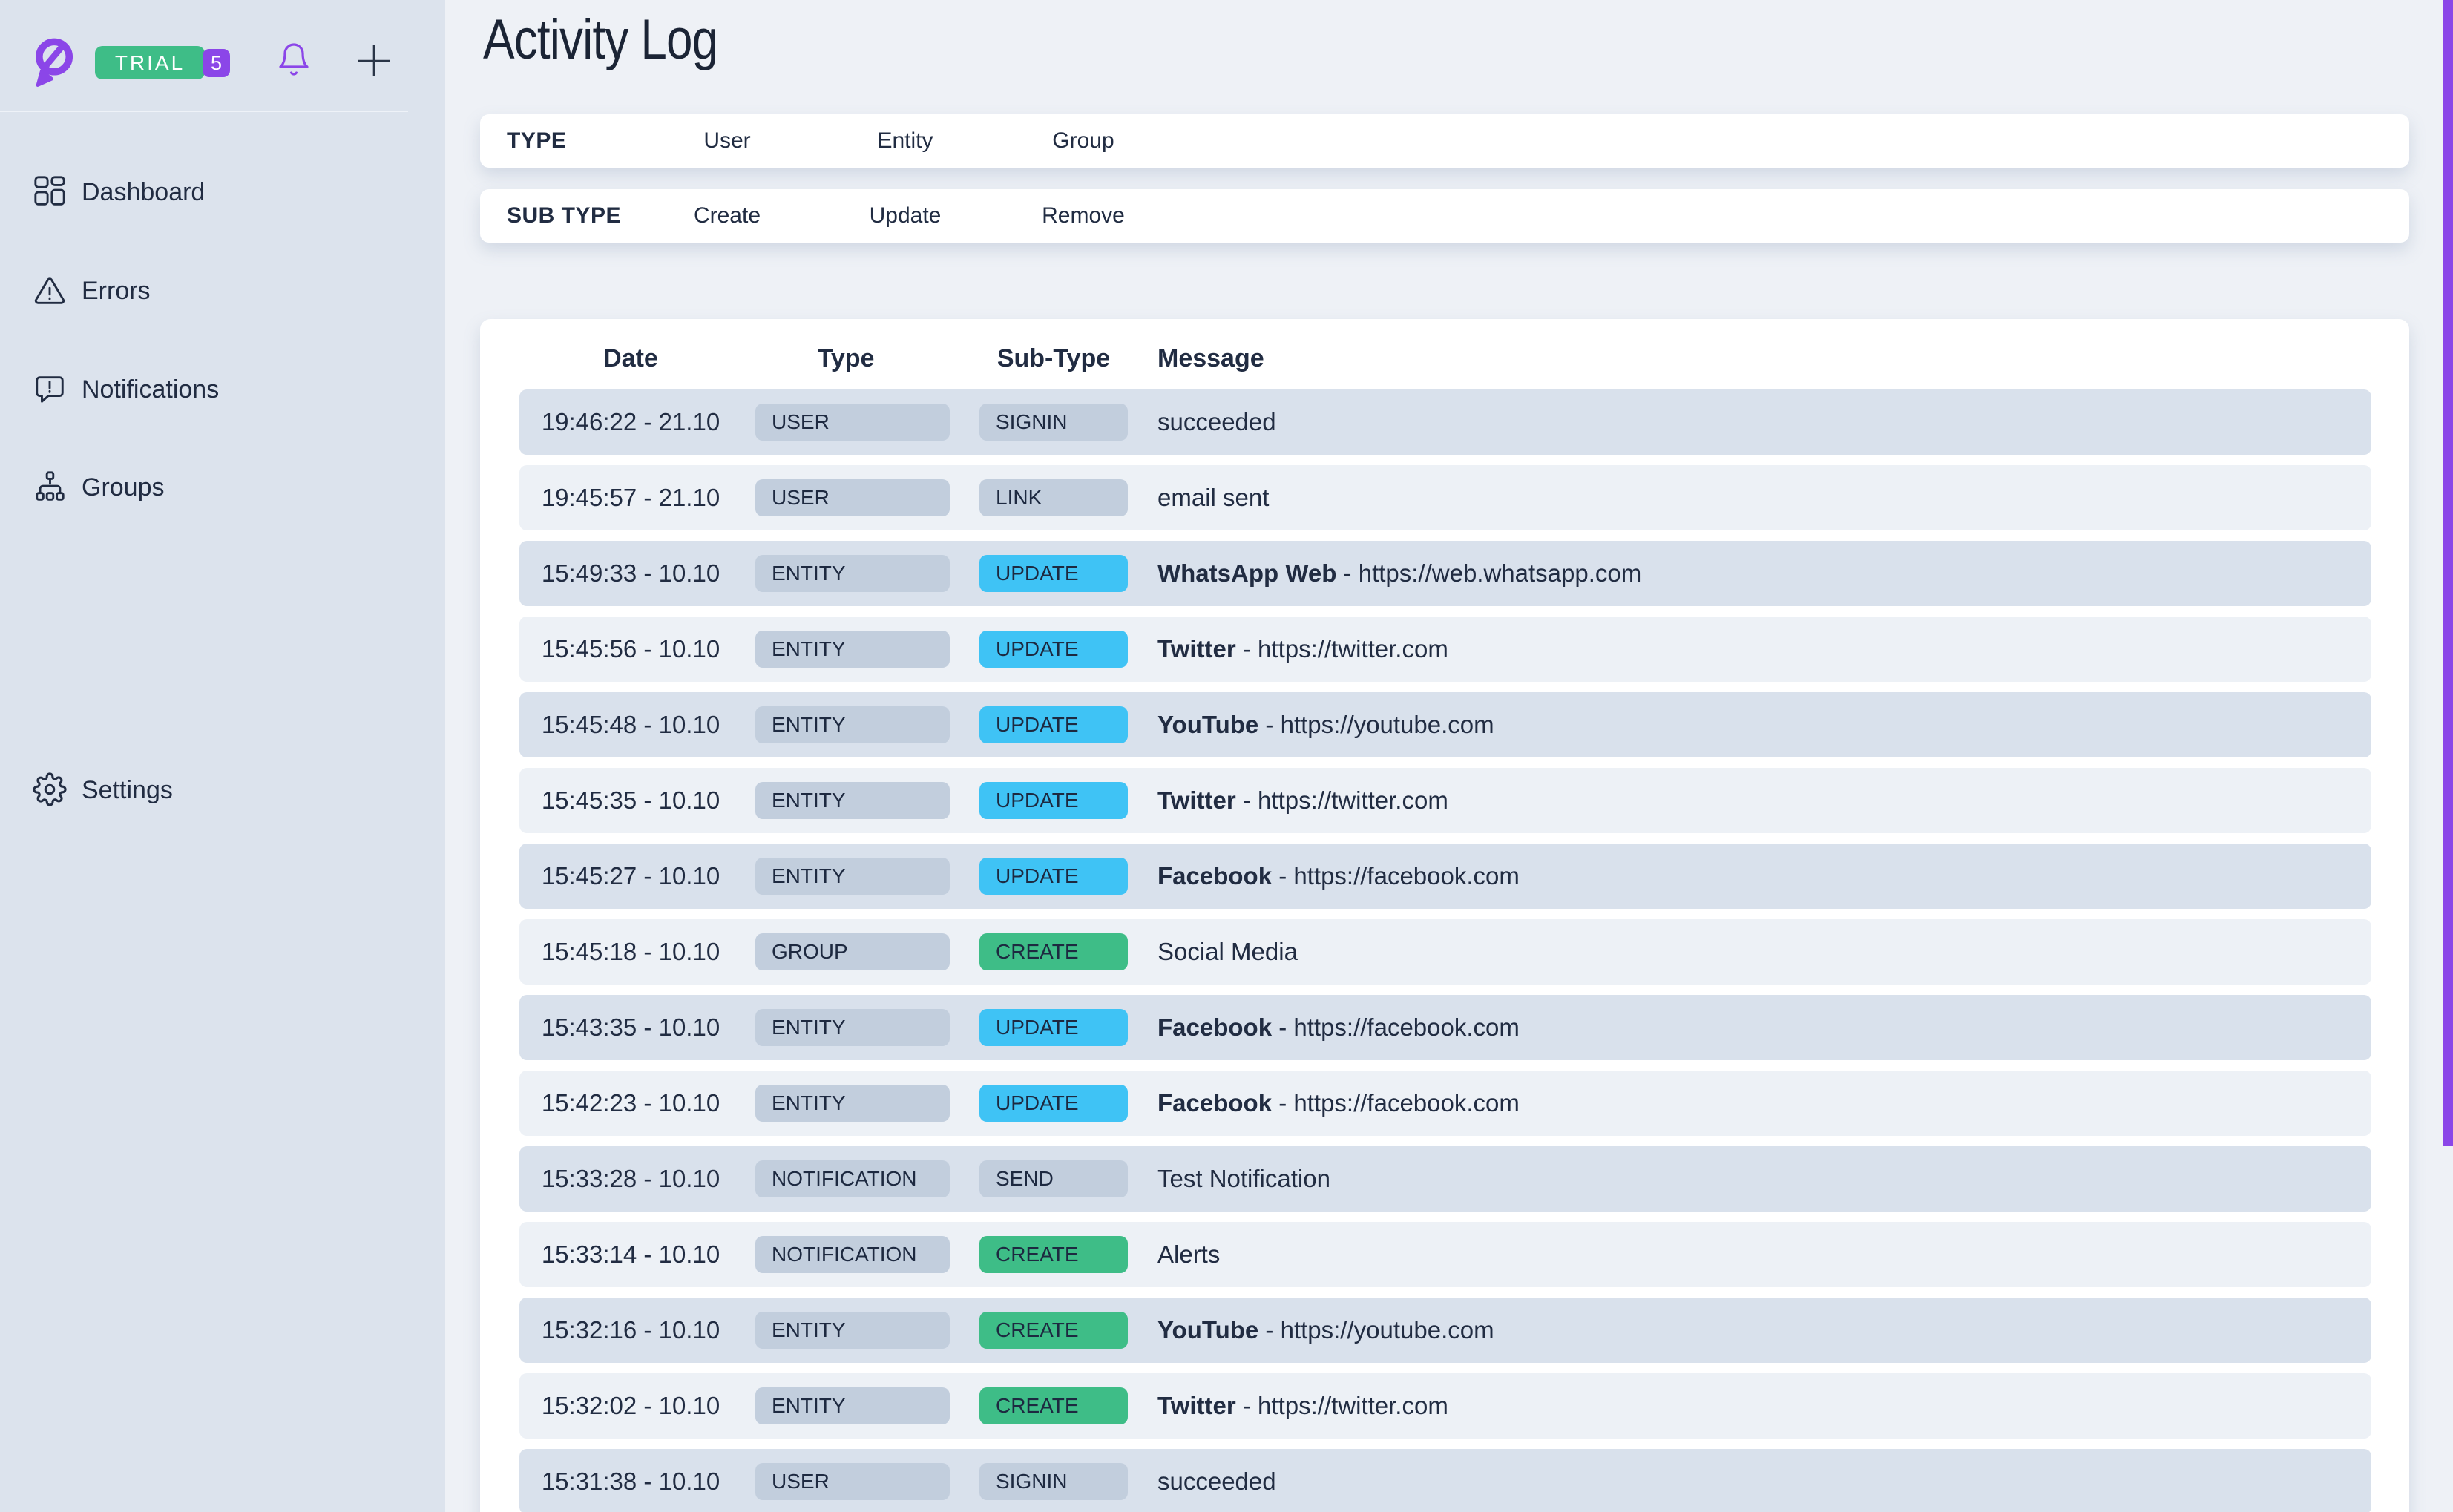 The height and width of the screenshot is (1512, 2453). I want to click on sidebar-item-groups: Groups, so click(222, 488).